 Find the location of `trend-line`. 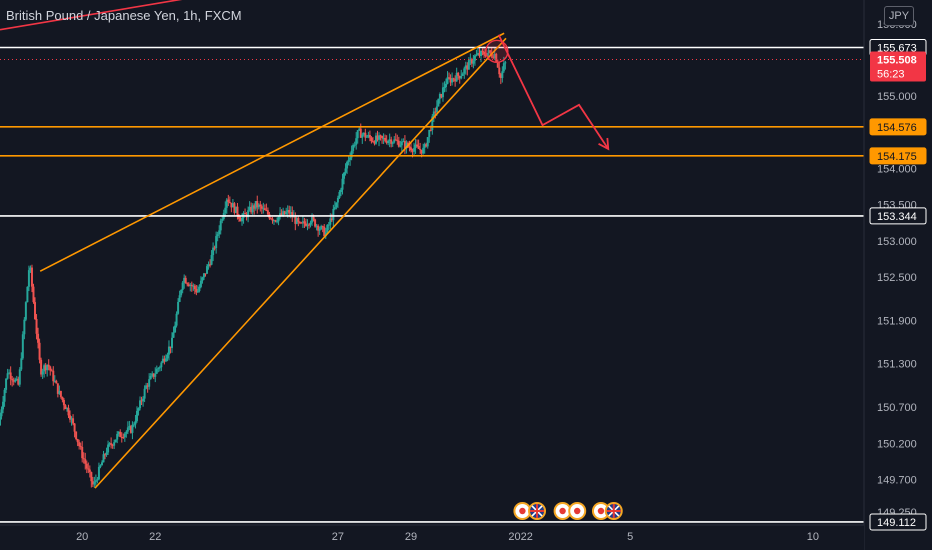

trend-line is located at coordinates (158, 15).